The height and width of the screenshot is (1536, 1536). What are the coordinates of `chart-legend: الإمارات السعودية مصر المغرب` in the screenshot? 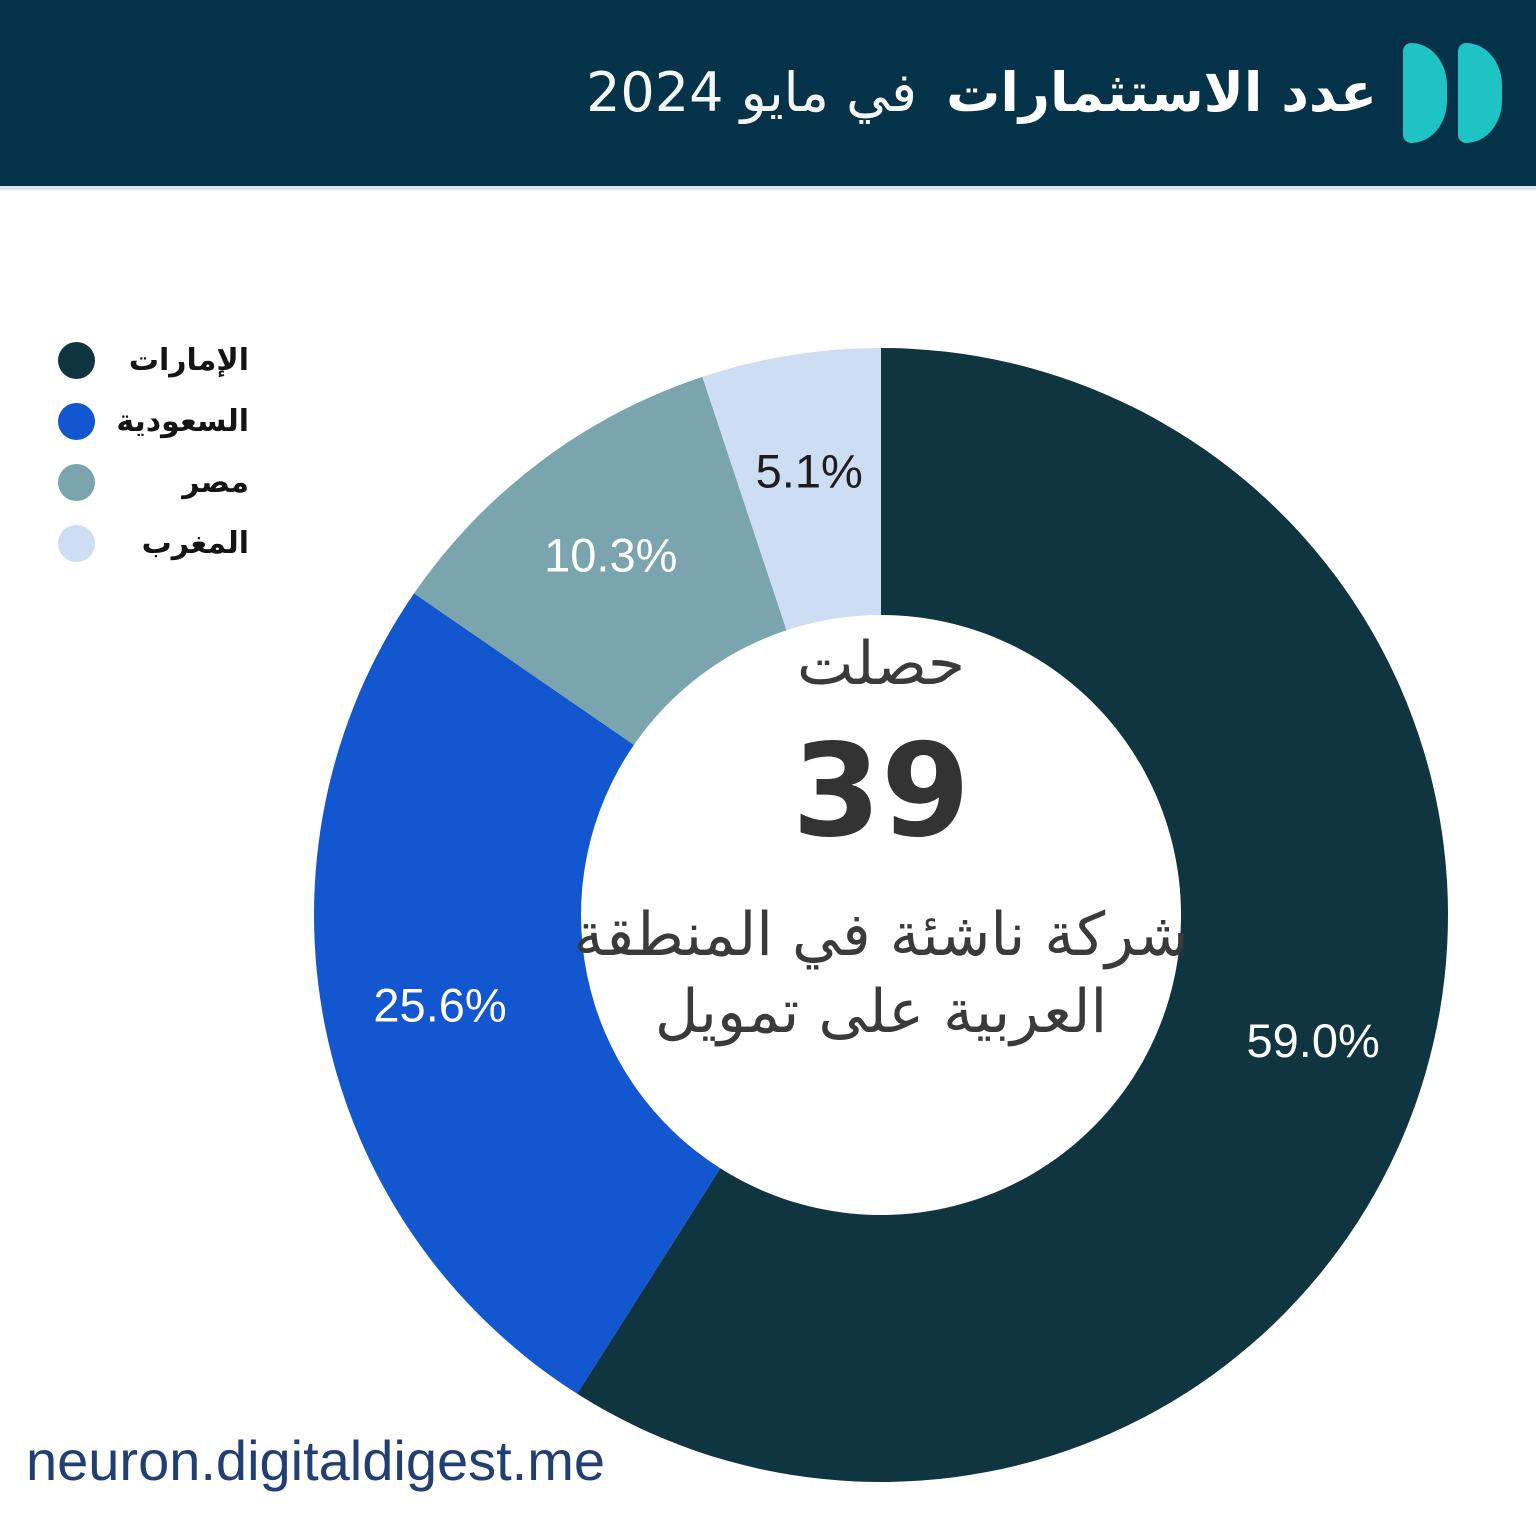 It's located at (153, 464).